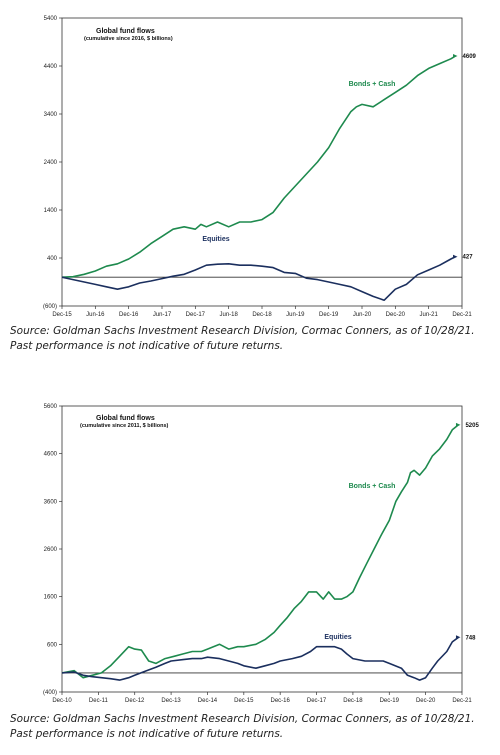  I want to click on y-tick-label: 1600, so click(51, 598).